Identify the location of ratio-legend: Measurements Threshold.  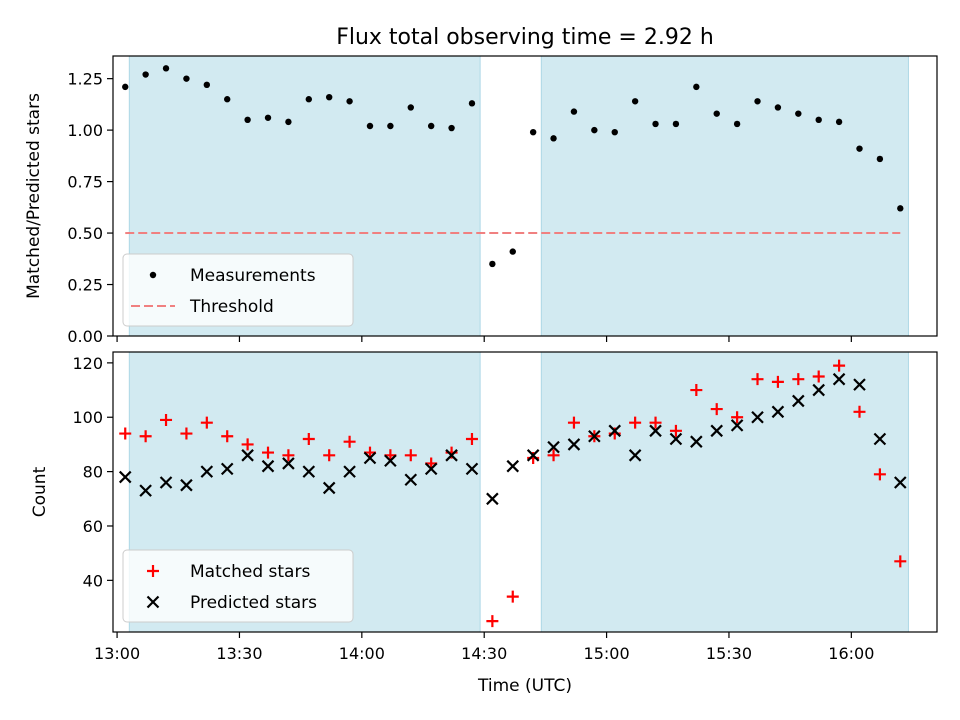
(238, 290).